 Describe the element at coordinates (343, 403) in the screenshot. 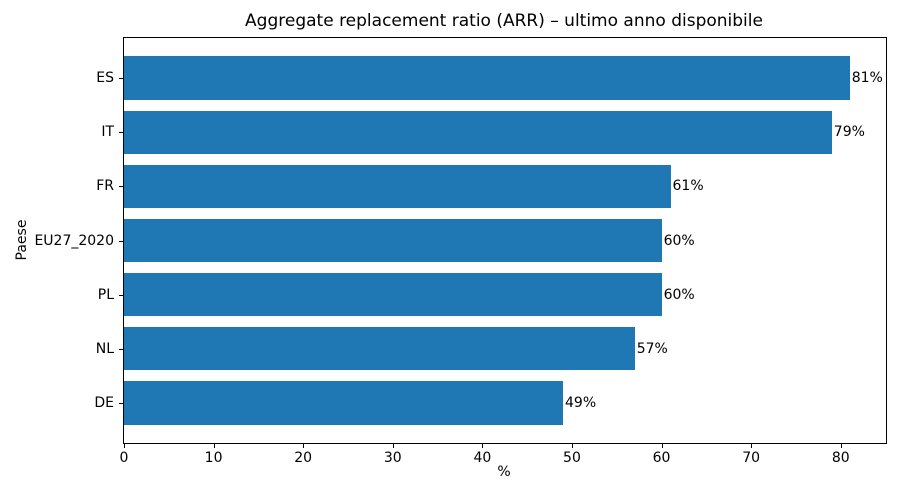

I see `bar-de` at that location.